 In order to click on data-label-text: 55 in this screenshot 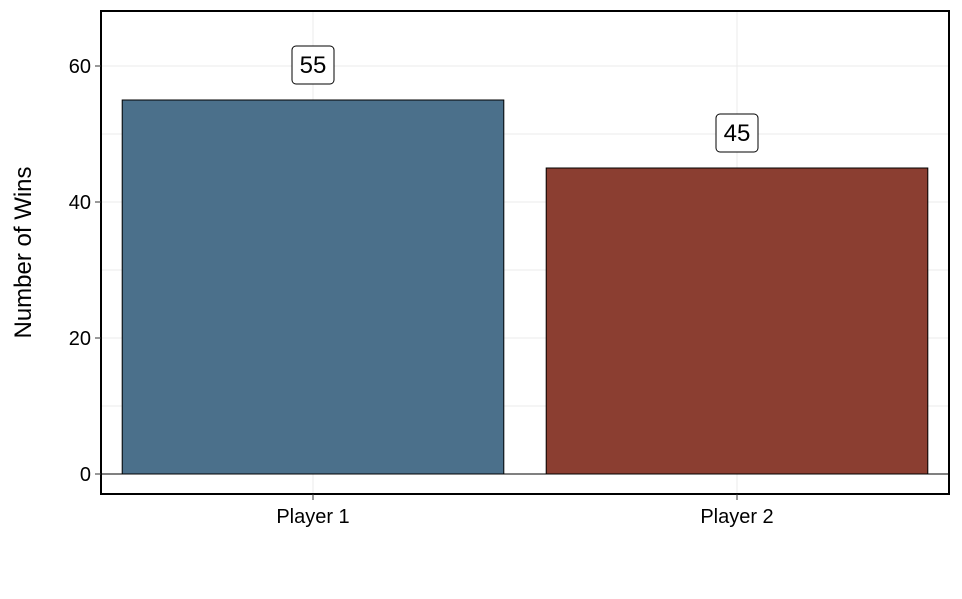, I will do `click(313, 65)`.